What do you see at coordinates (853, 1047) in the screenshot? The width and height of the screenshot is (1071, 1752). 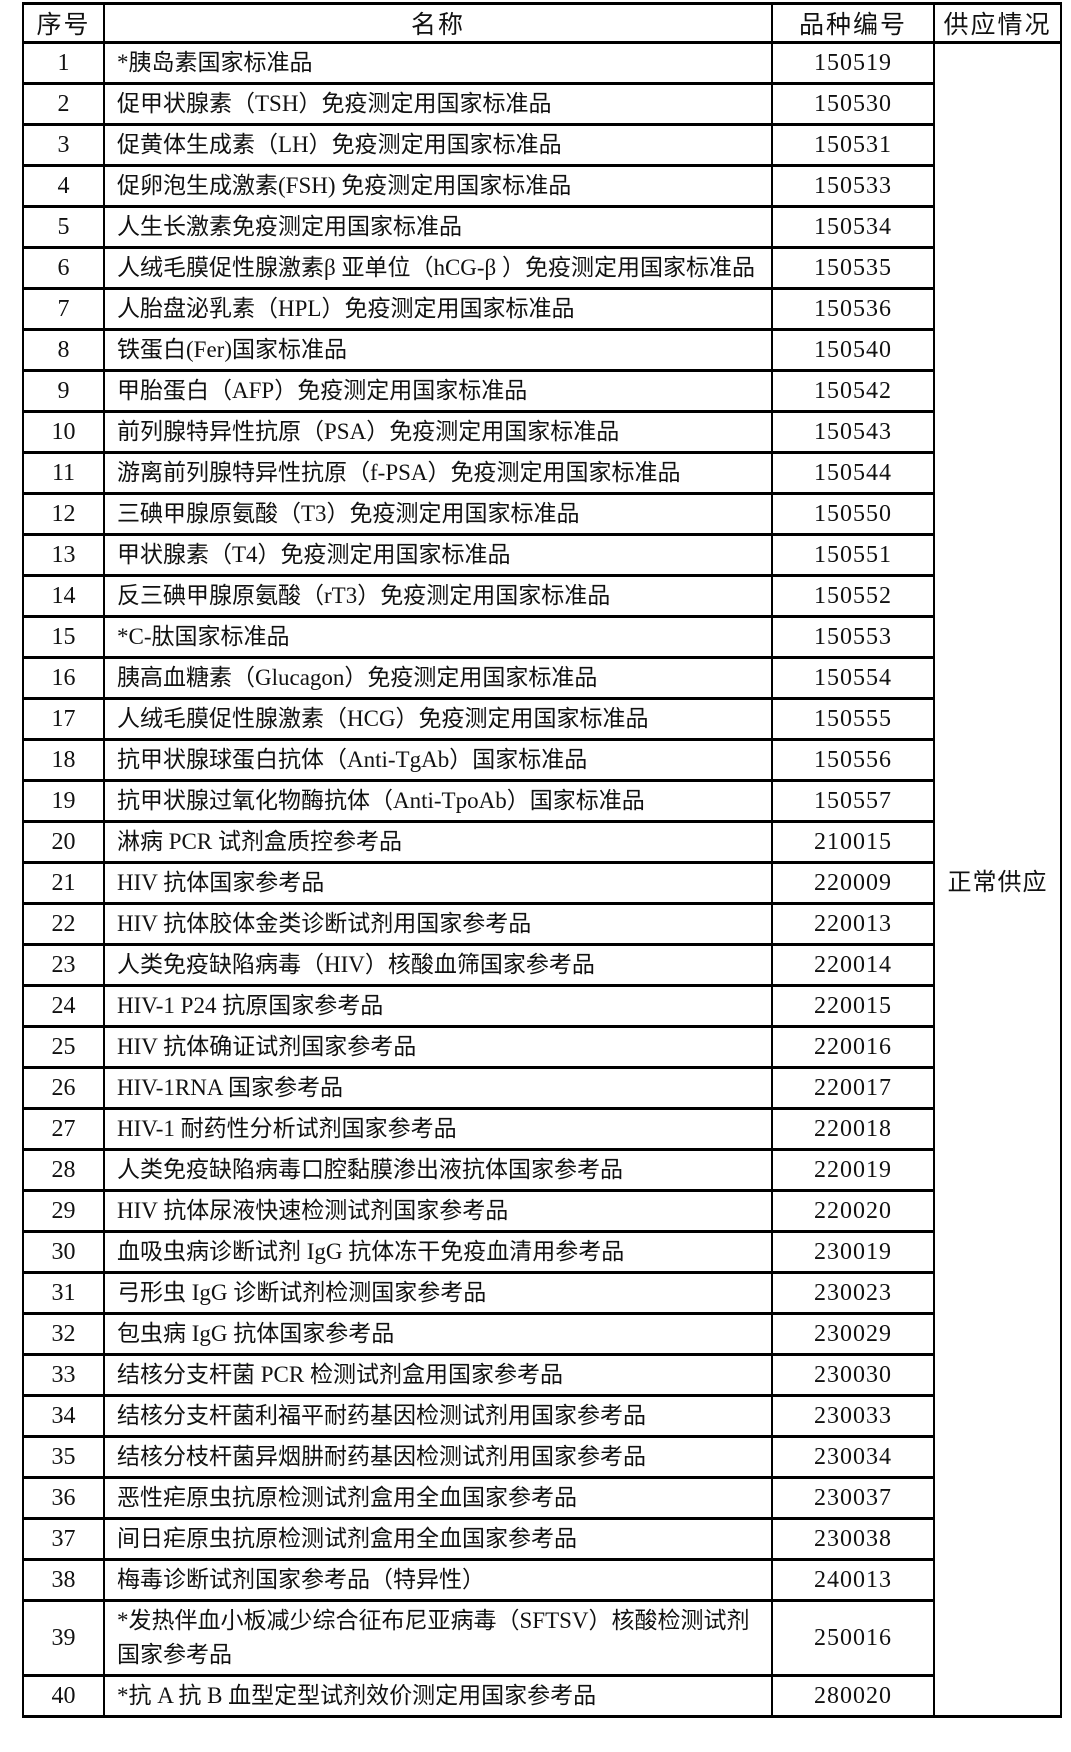 I see `product-code-cell: 220016` at bounding box center [853, 1047].